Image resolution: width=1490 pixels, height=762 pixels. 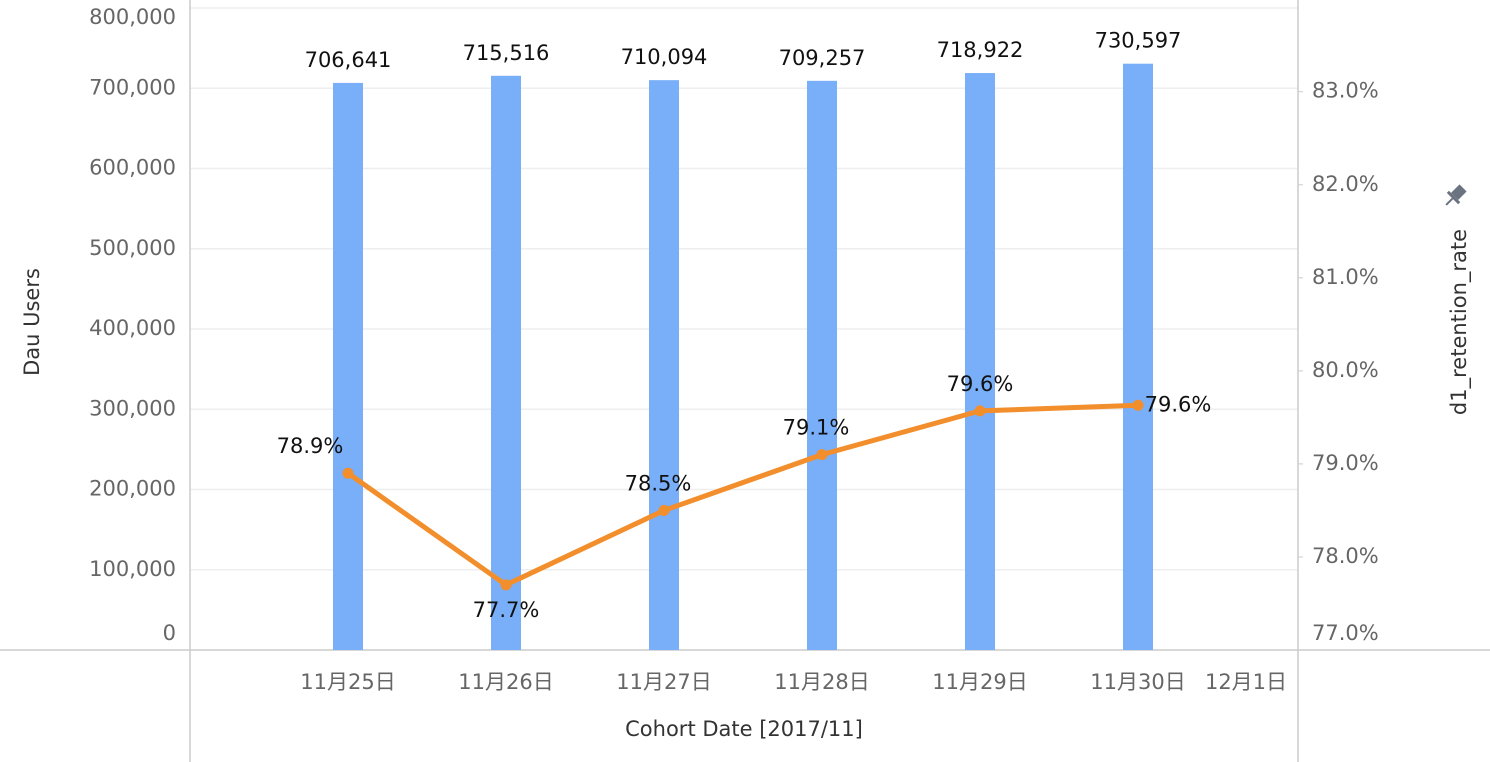 I want to click on x-tick-label: 11月26日, so click(x=505, y=682).